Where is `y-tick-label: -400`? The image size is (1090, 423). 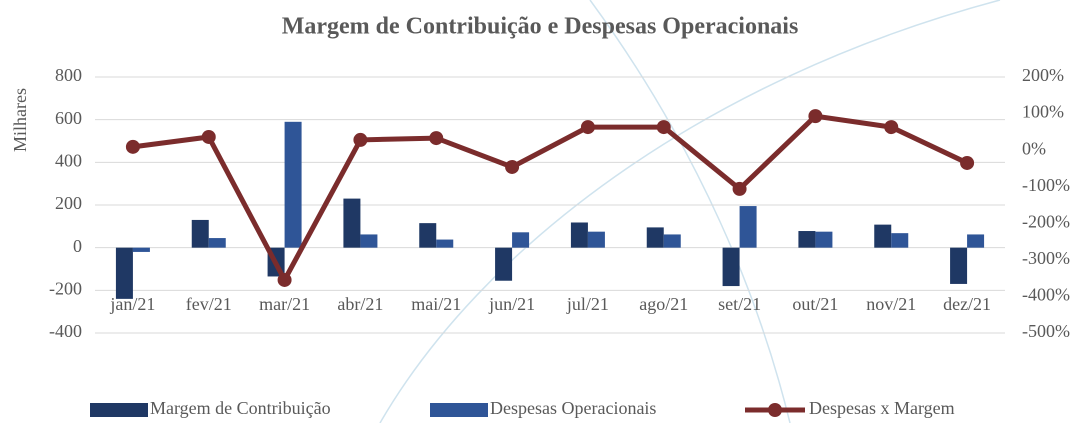 y-tick-label: -400 is located at coordinates (65, 331).